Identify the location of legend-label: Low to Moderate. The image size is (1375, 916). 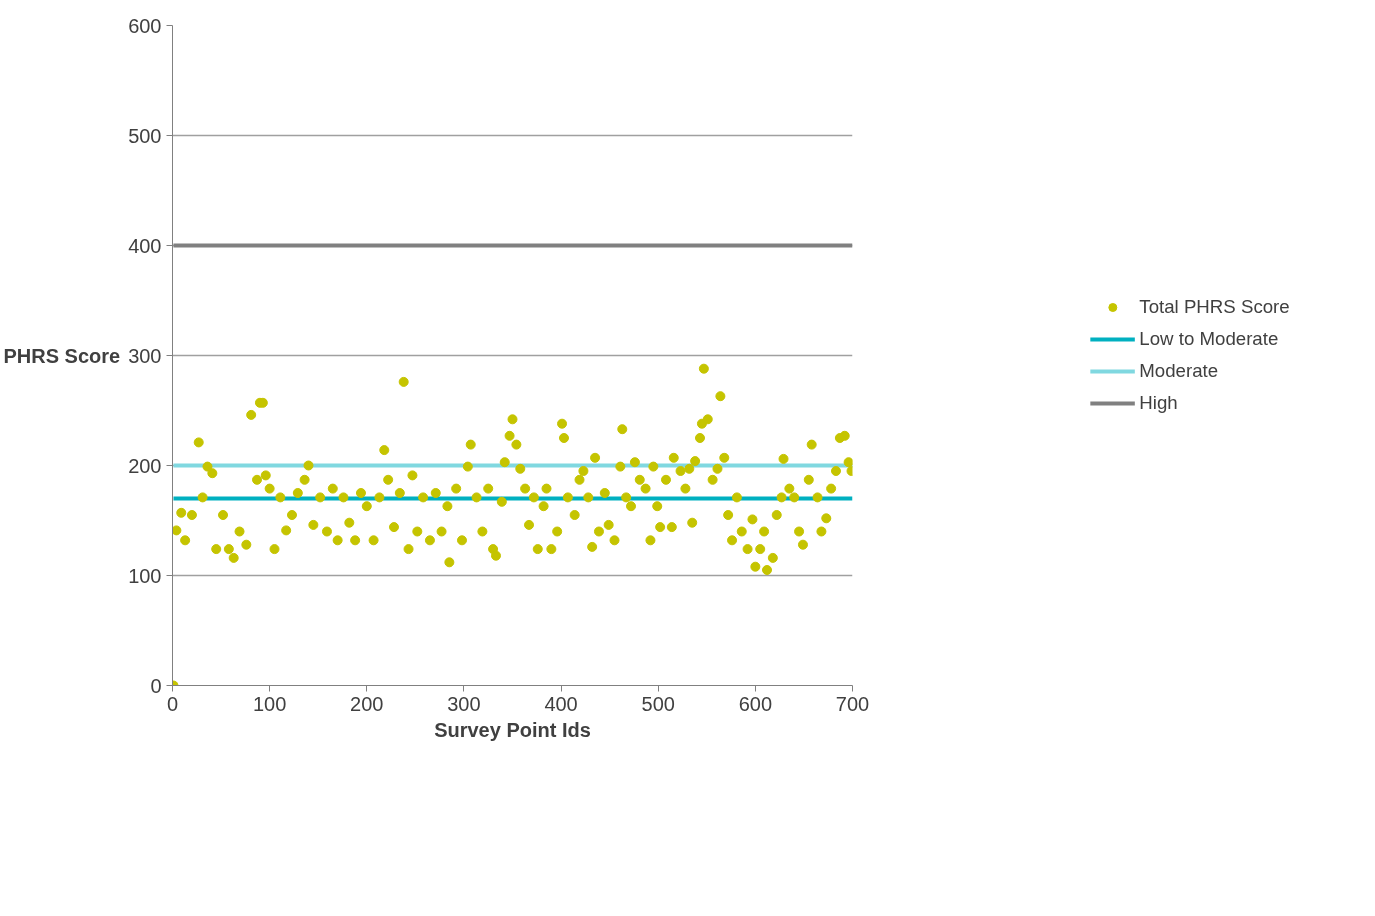
(1209, 339).